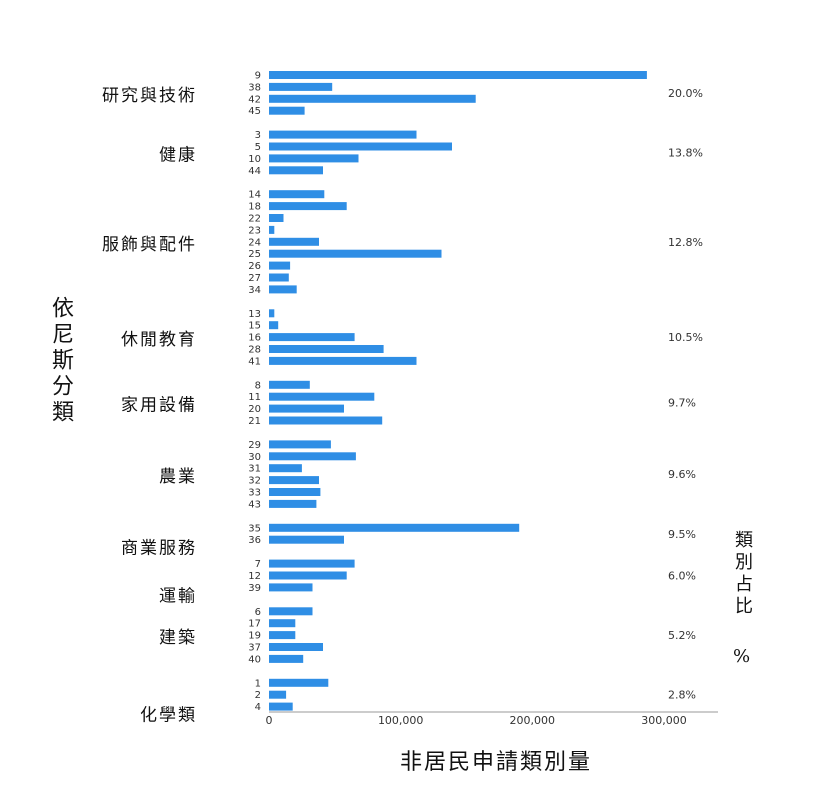 The height and width of the screenshot is (792, 814). What do you see at coordinates (533, 720) in the screenshot?
I see `x-tick-label-2: 200,000` at bounding box center [533, 720].